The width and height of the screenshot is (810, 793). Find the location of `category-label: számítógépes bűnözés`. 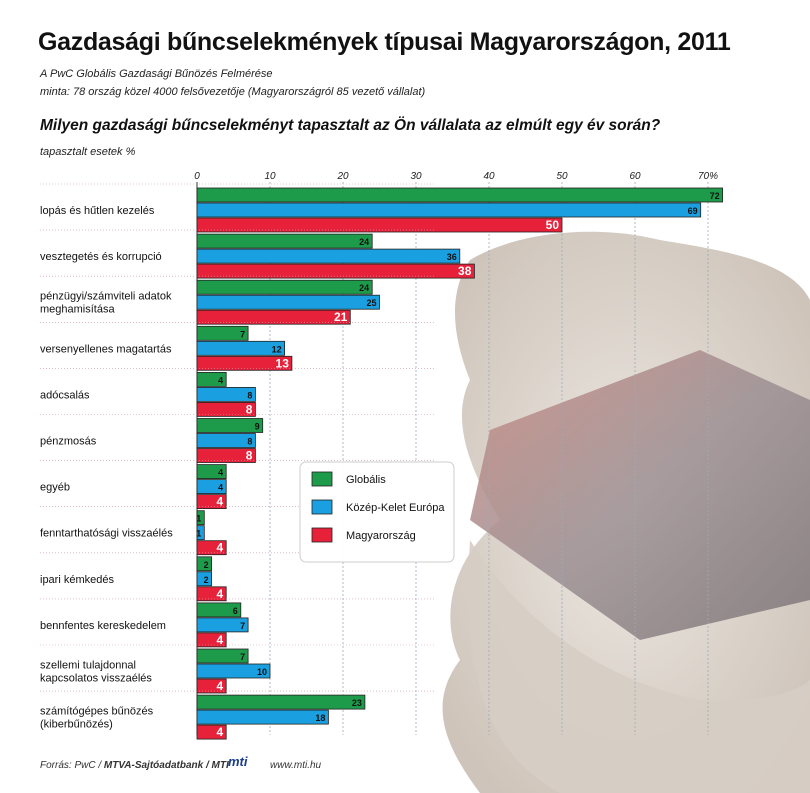

category-label: számítógépes bűnözés is located at coordinates (97, 712).